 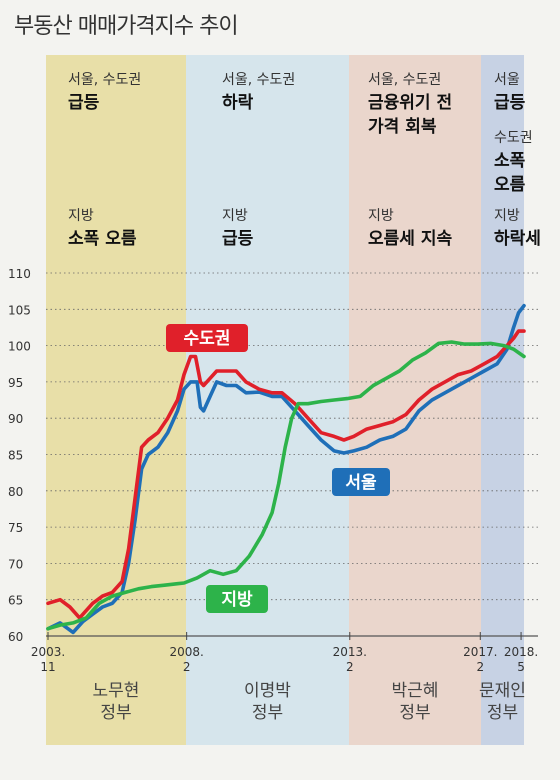 I want to click on y-tick-label: 70, so click(x=15, y=564).